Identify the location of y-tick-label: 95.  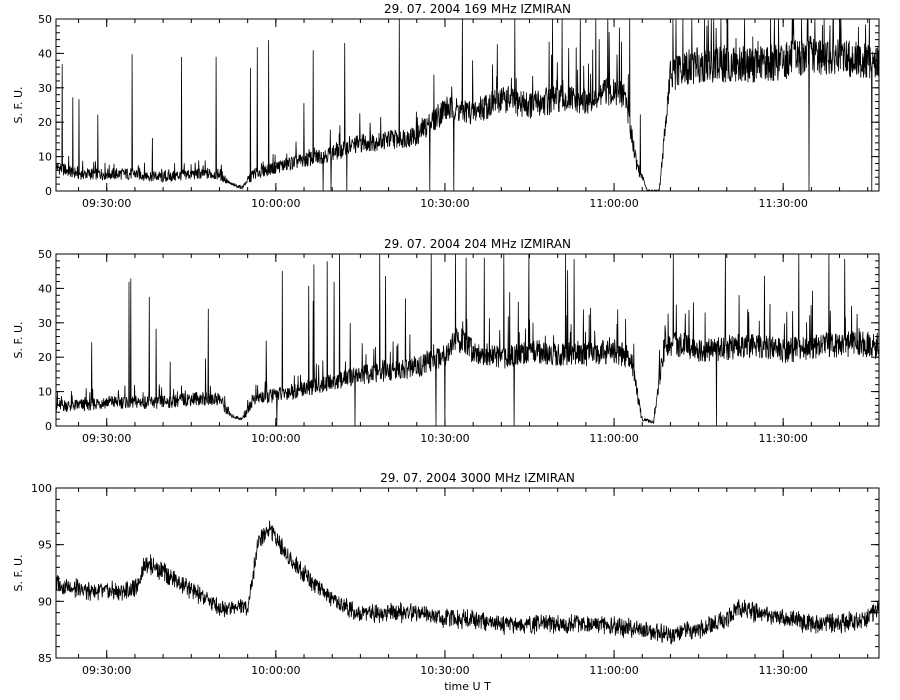
(45, 545).